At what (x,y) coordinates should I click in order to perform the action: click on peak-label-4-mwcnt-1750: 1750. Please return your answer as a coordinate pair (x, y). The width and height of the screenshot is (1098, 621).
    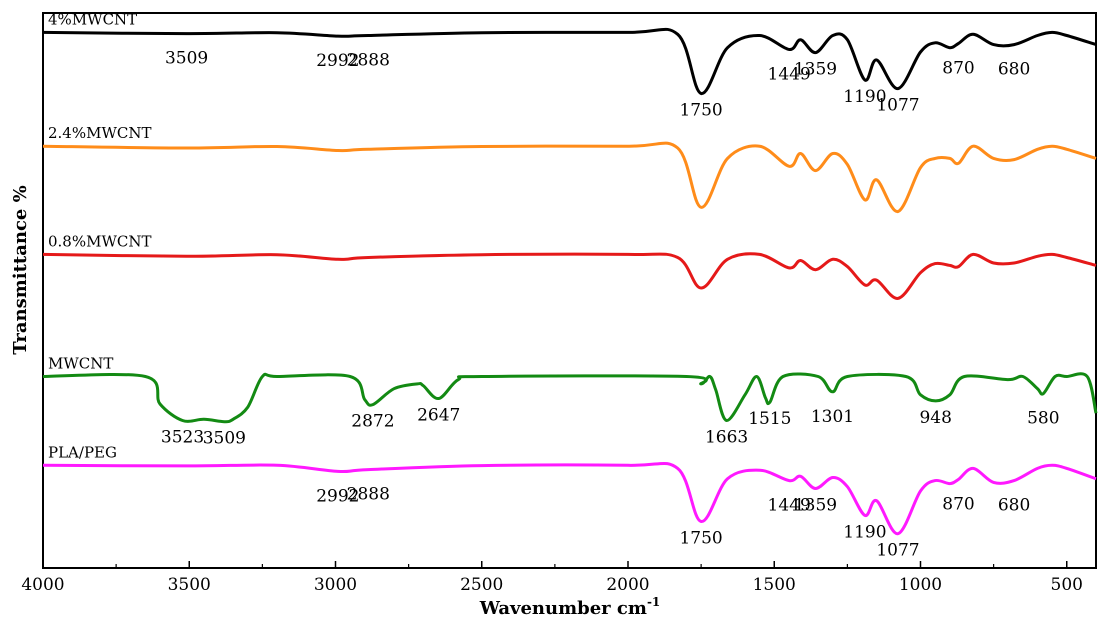
    Looking at the image, I should click on (700, 110).